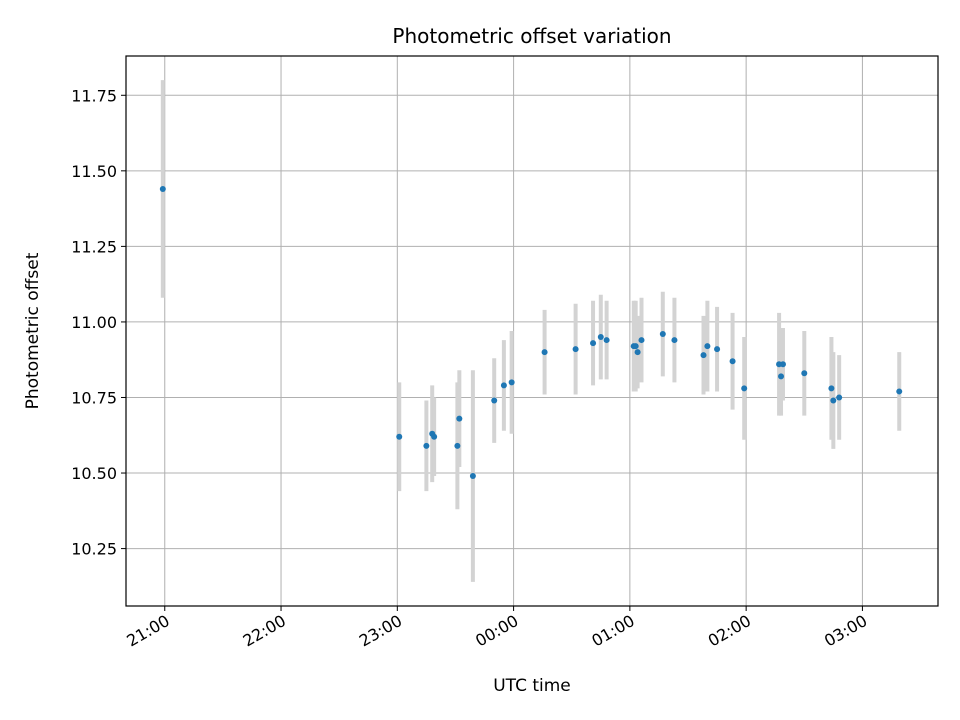 This screenshot has width=960, height=720. I want to click on y-tick-label: 11.00, so click(94, 322).